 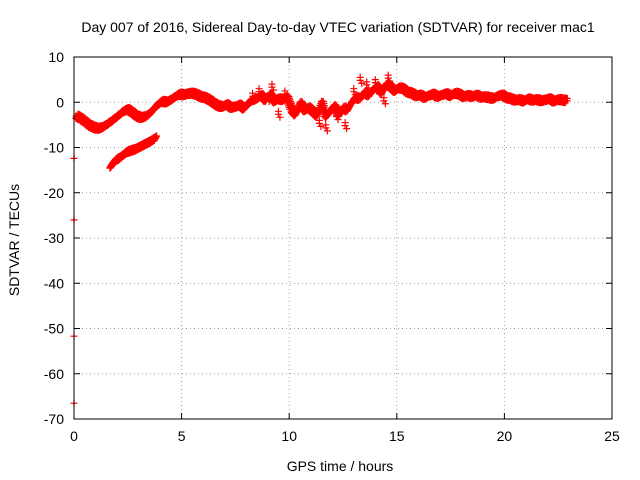 What do you see at coordinates (289, 436) in the screenshot?
I see `x-tick-label: 10` at bounding box center [289, 436].